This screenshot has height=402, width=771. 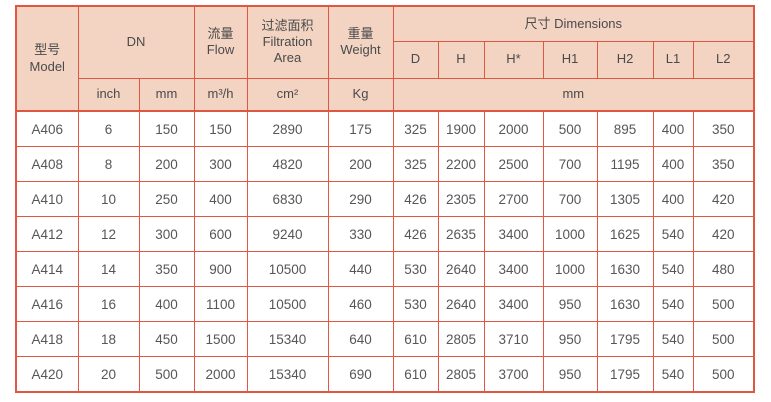 I want to click on cell-dn-mm: 400, so click(x=166, y=304).